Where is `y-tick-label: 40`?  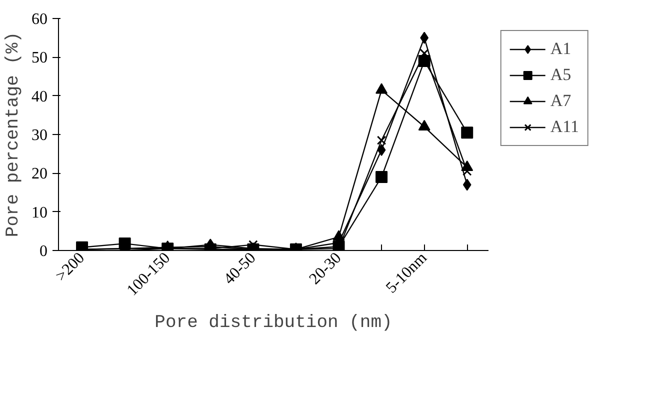 y-tick-label: 40 is located at coordinates (40, 97).